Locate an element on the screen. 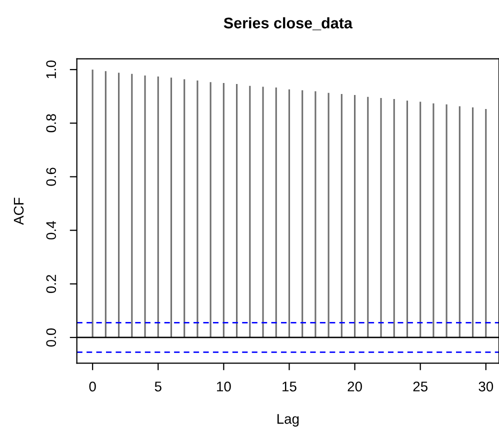 The image size is (499, 436). y-tick-label: 0.2 is located at coordinates (51, 283).